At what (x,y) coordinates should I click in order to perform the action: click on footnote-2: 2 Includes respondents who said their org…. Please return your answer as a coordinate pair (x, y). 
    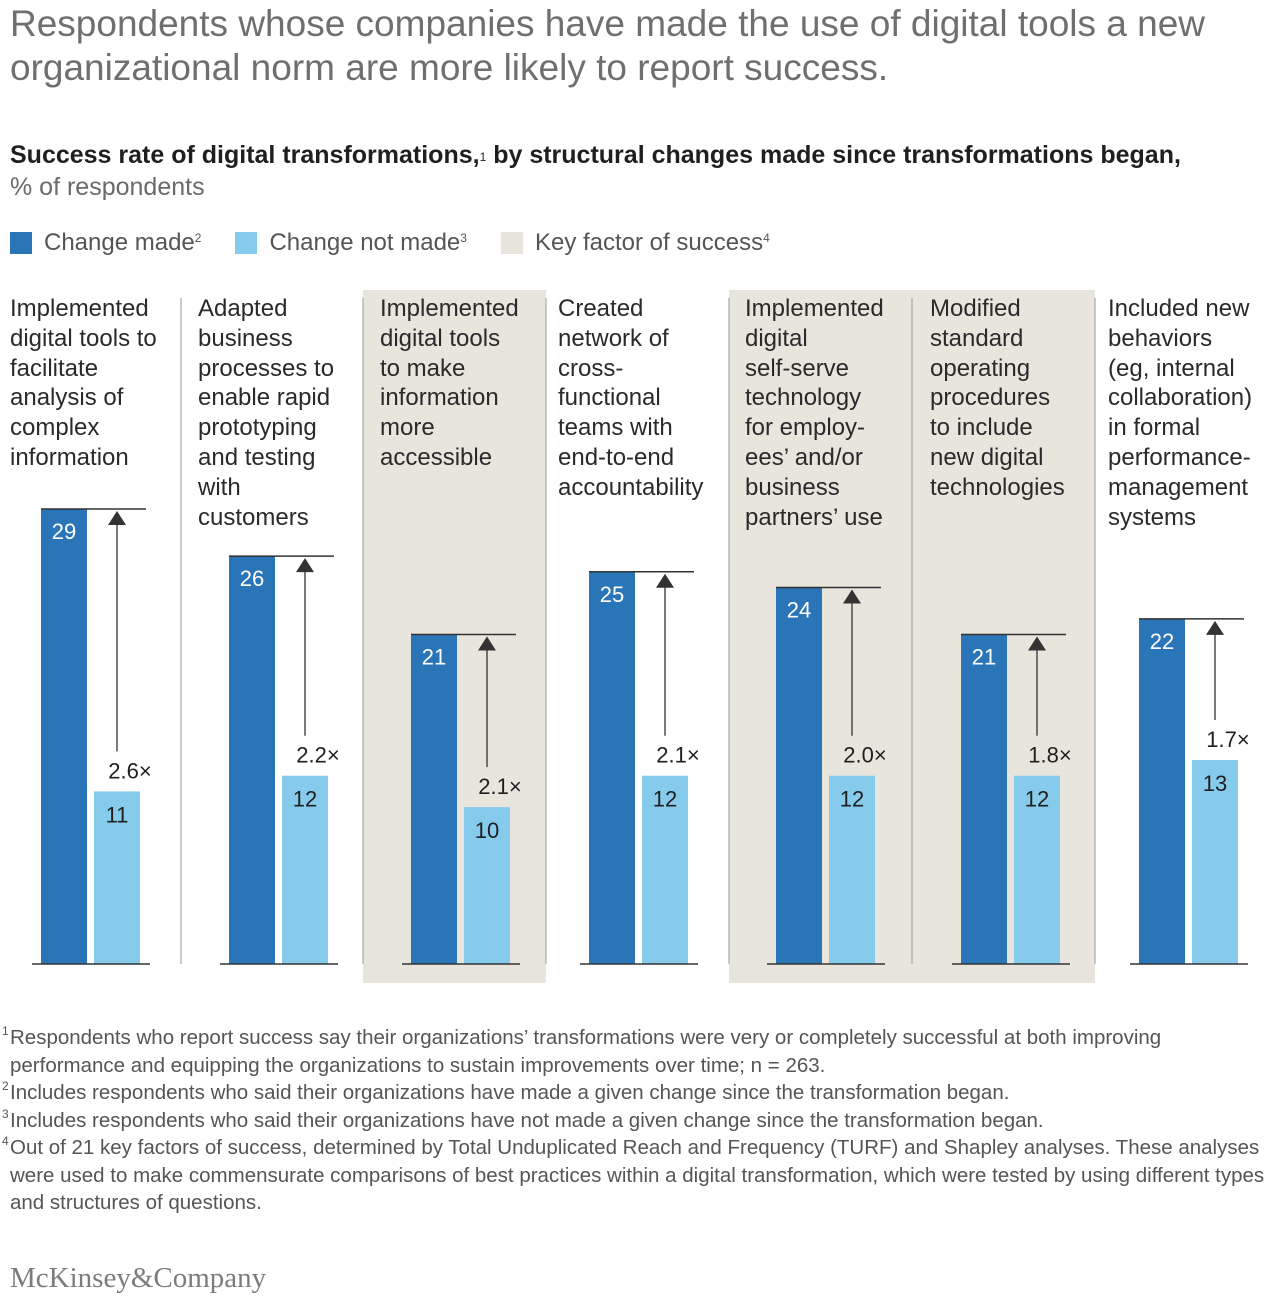
    Looking at the image, I should click on (638, 1093).